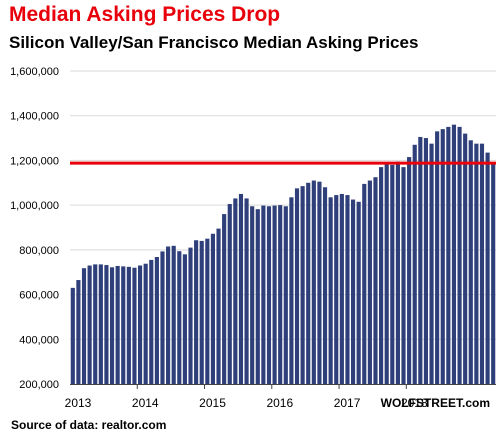  I want to click on y-tick-label: 600,000, so click(39, 296).